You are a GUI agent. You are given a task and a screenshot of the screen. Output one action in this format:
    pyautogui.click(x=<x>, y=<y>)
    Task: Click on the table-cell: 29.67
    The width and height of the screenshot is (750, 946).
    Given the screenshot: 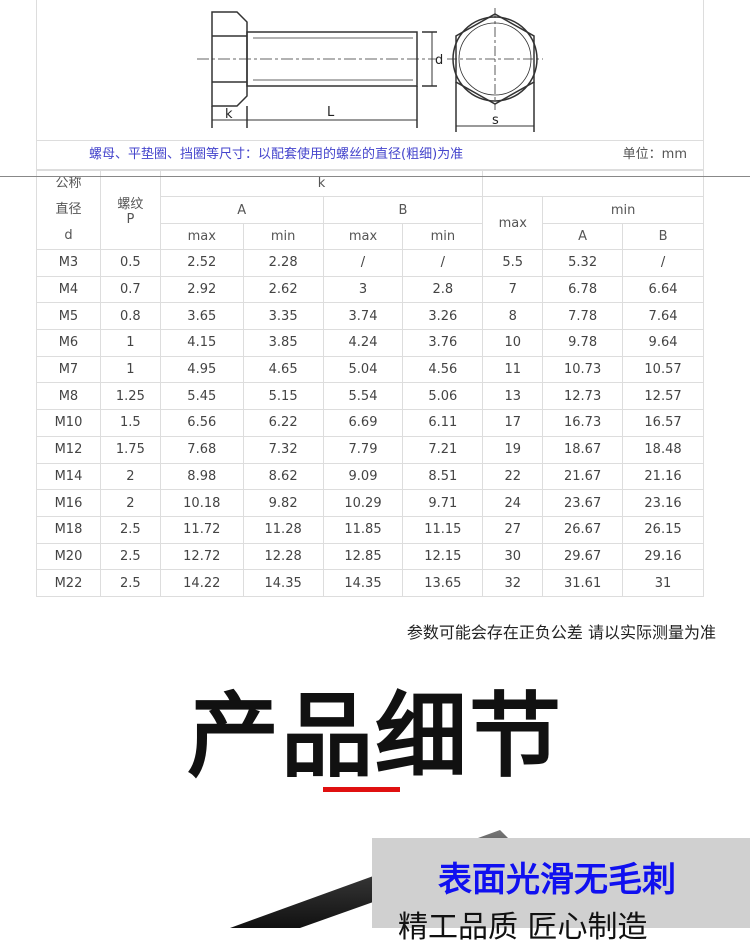 What is the action you would take?
    pyautogui.click(x=583, y=556)
    